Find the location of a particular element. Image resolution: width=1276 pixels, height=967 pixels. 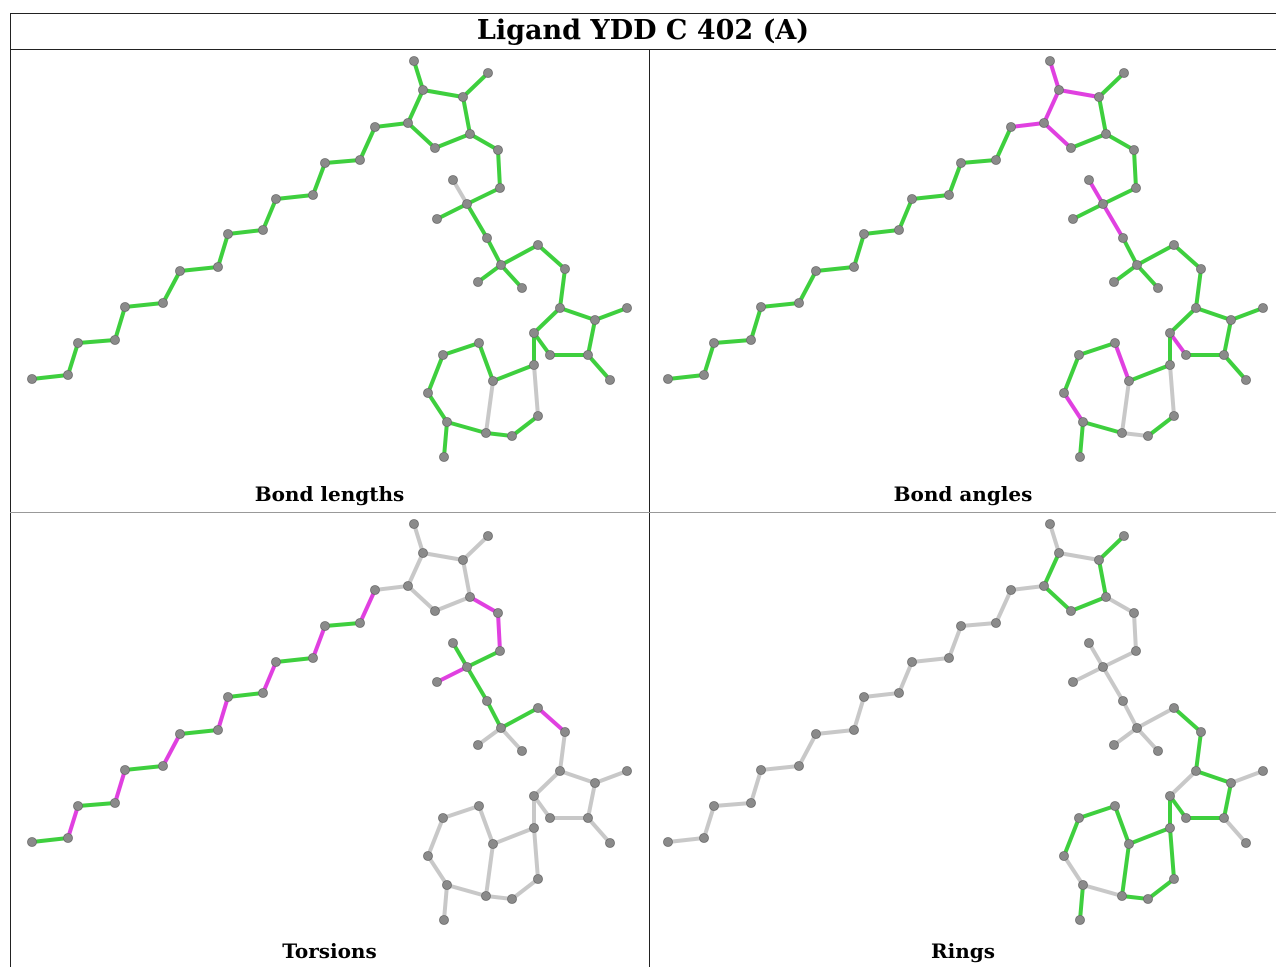

row-divider-right is located at coordinates (962, 512).